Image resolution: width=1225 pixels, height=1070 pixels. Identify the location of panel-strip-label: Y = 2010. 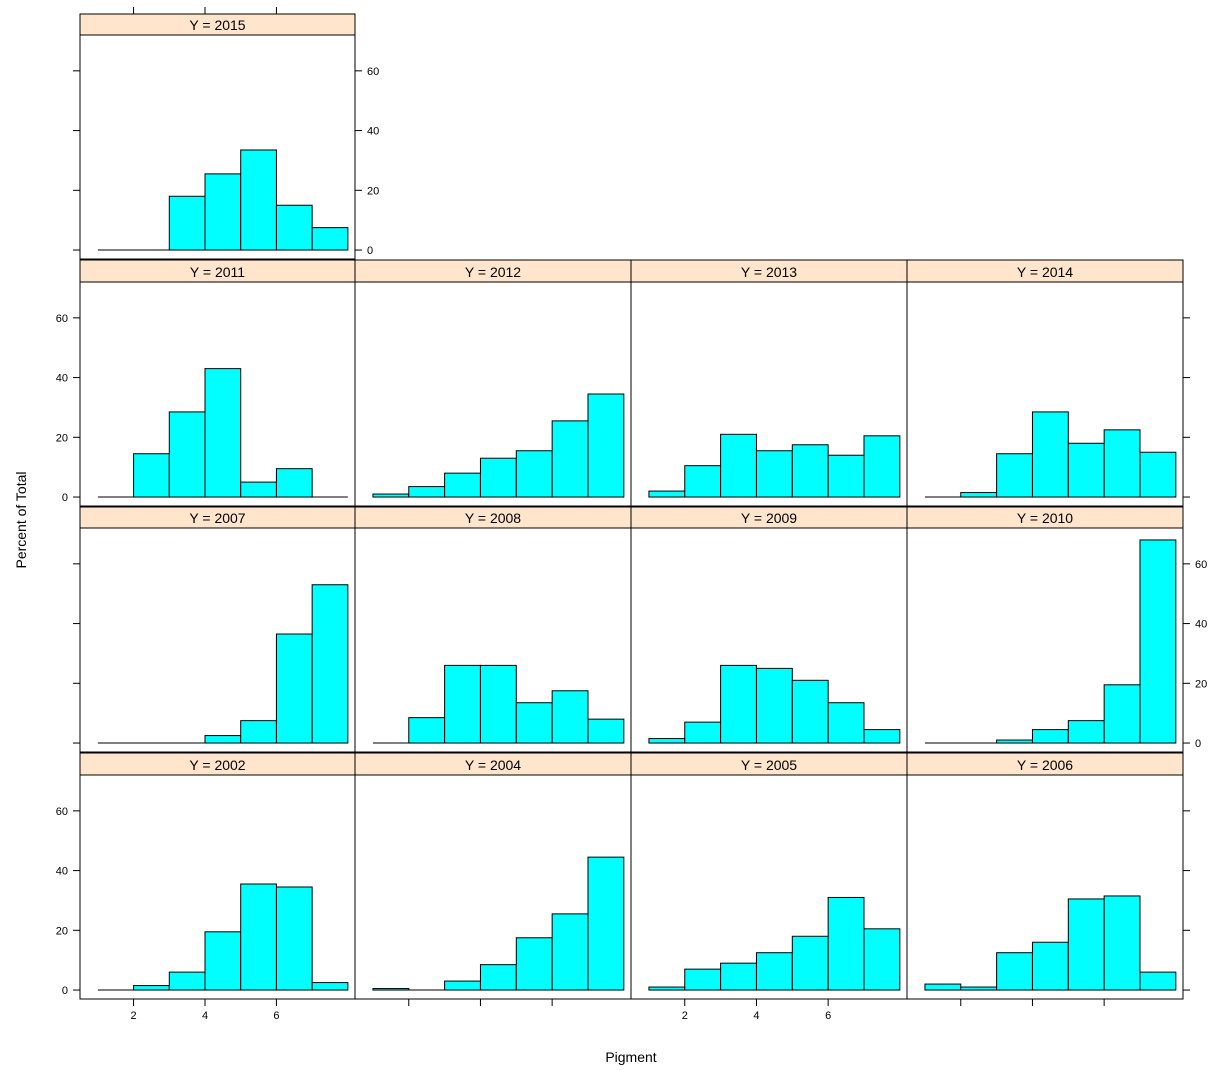
(1045, 518).